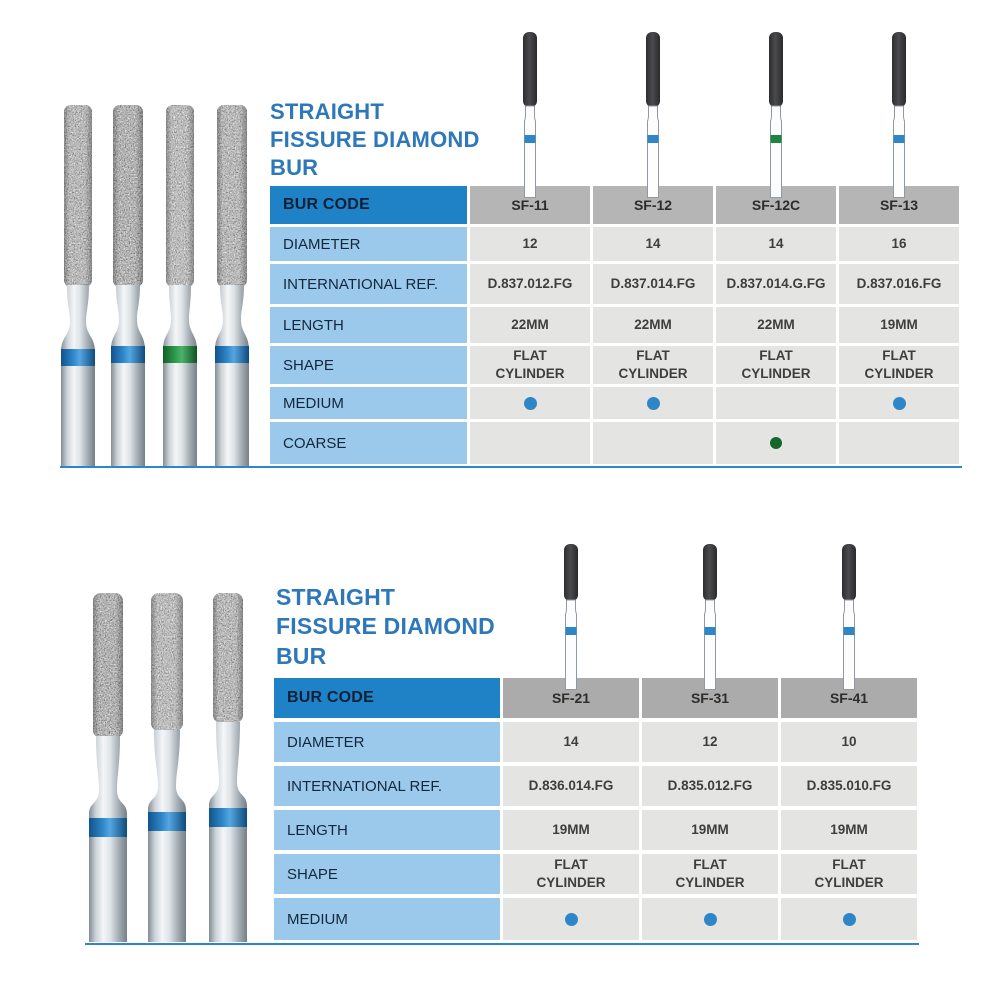 The height and width of the screenshot is (1000, 1000). Describe the element at coordinates (368, 403) in the screenshot. I see `row-label-medium: MEDIUM` at that location.